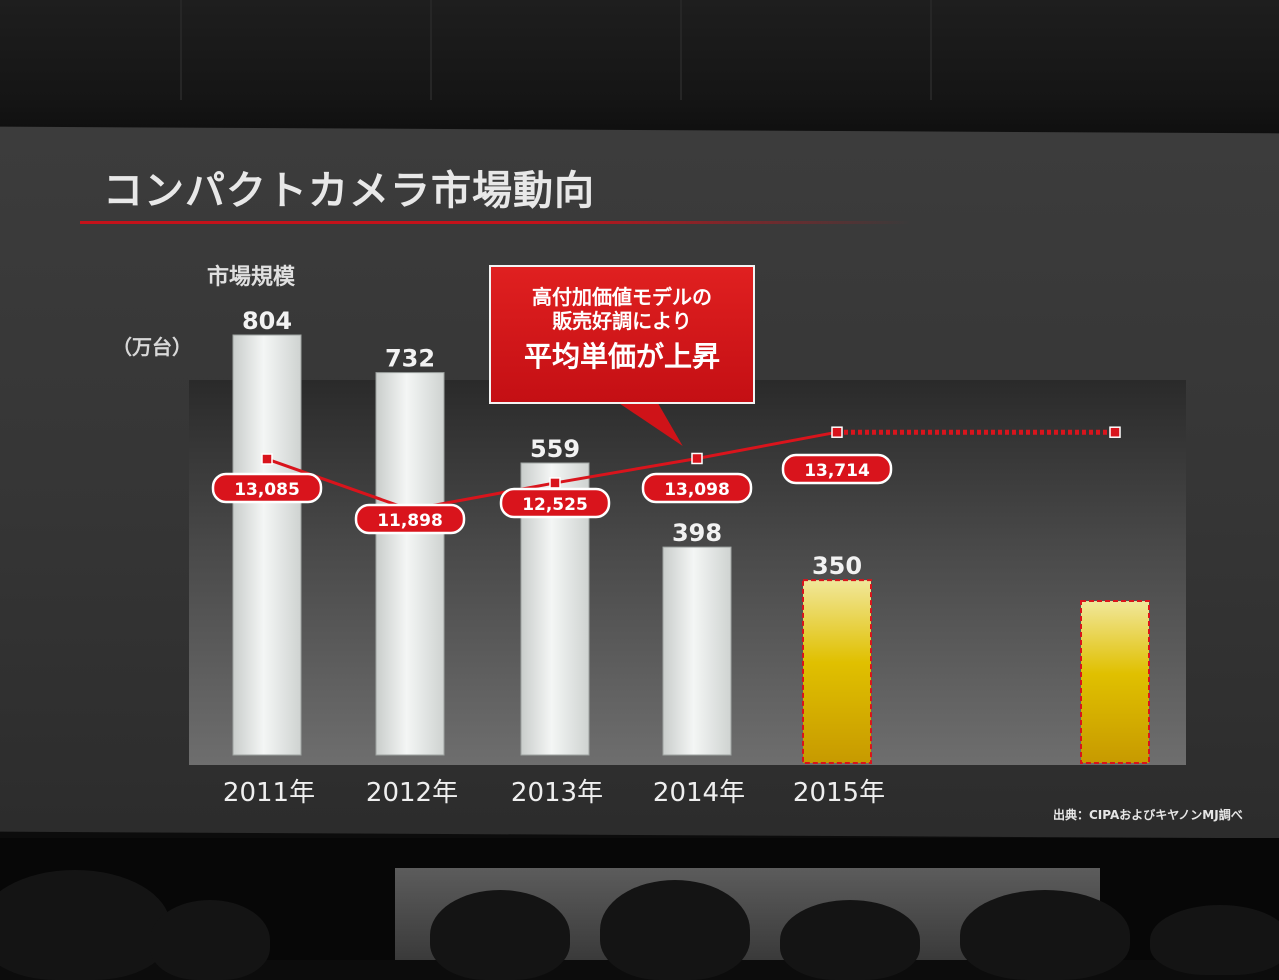 The image size is (1279, 980). What do you see at coordinates (557, 793) in the screenshot?
I see `x-tick-label: 2013年` at bounding box center [557, 793].